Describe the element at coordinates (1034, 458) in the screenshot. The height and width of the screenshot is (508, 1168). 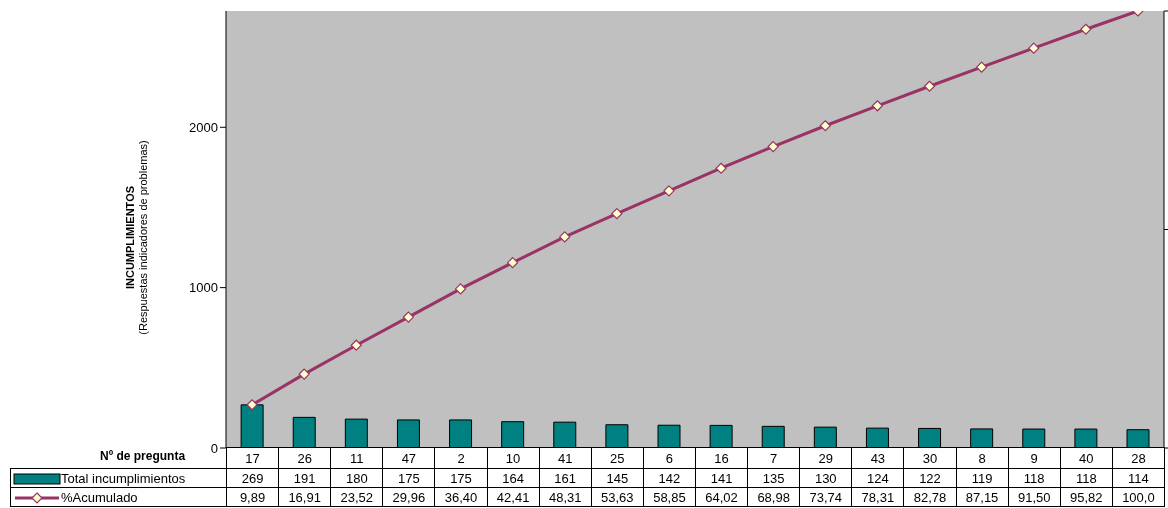
I see `x-tick-label: 9` at that location.